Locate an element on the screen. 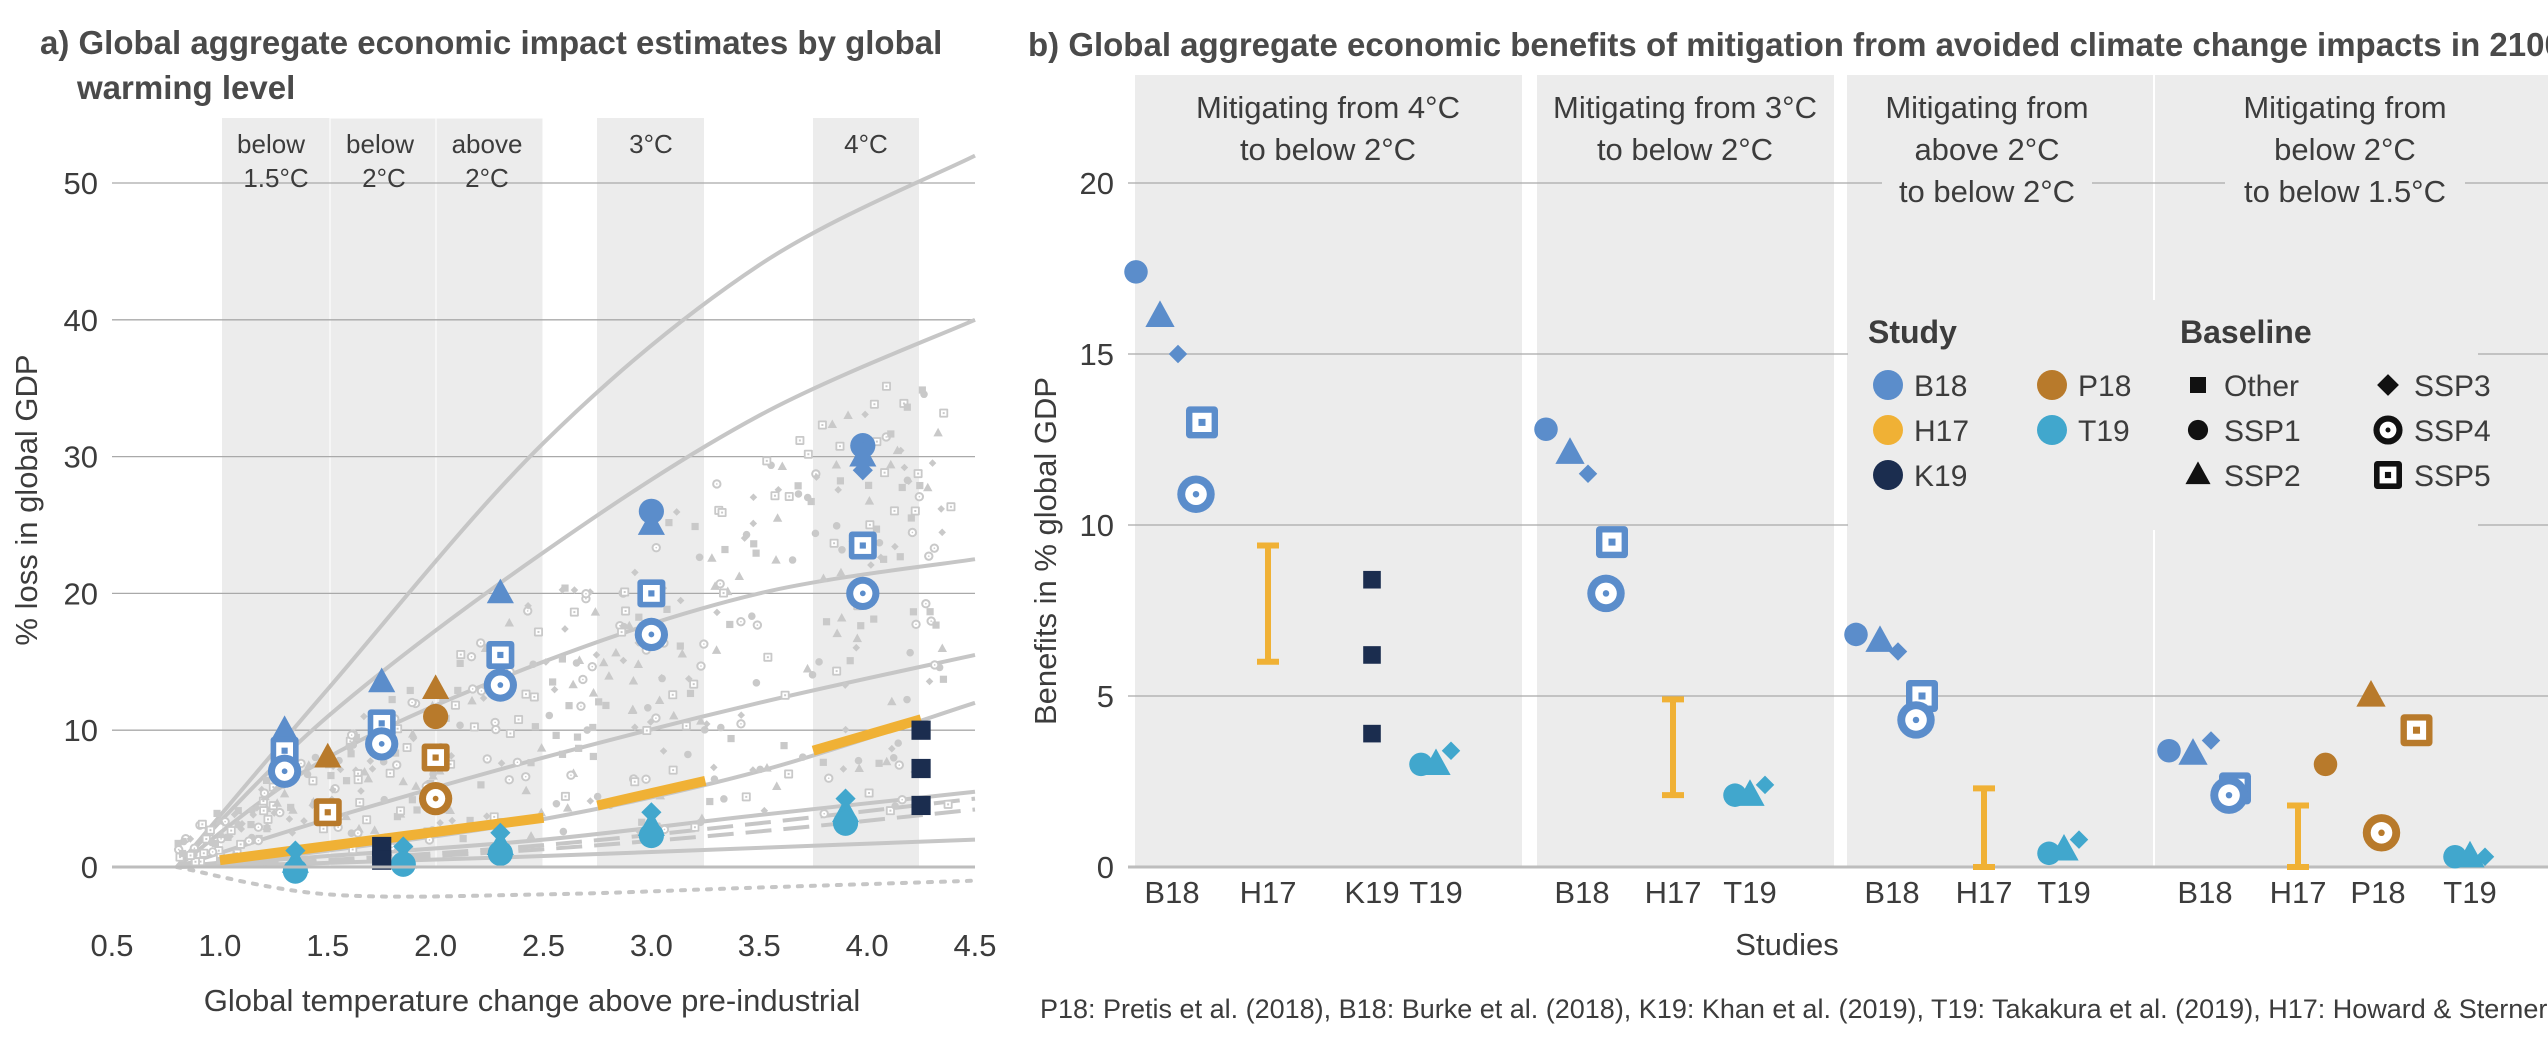 This screenshot has height=1046, width=2548. h17-range is located at coordinates (2298, 836).